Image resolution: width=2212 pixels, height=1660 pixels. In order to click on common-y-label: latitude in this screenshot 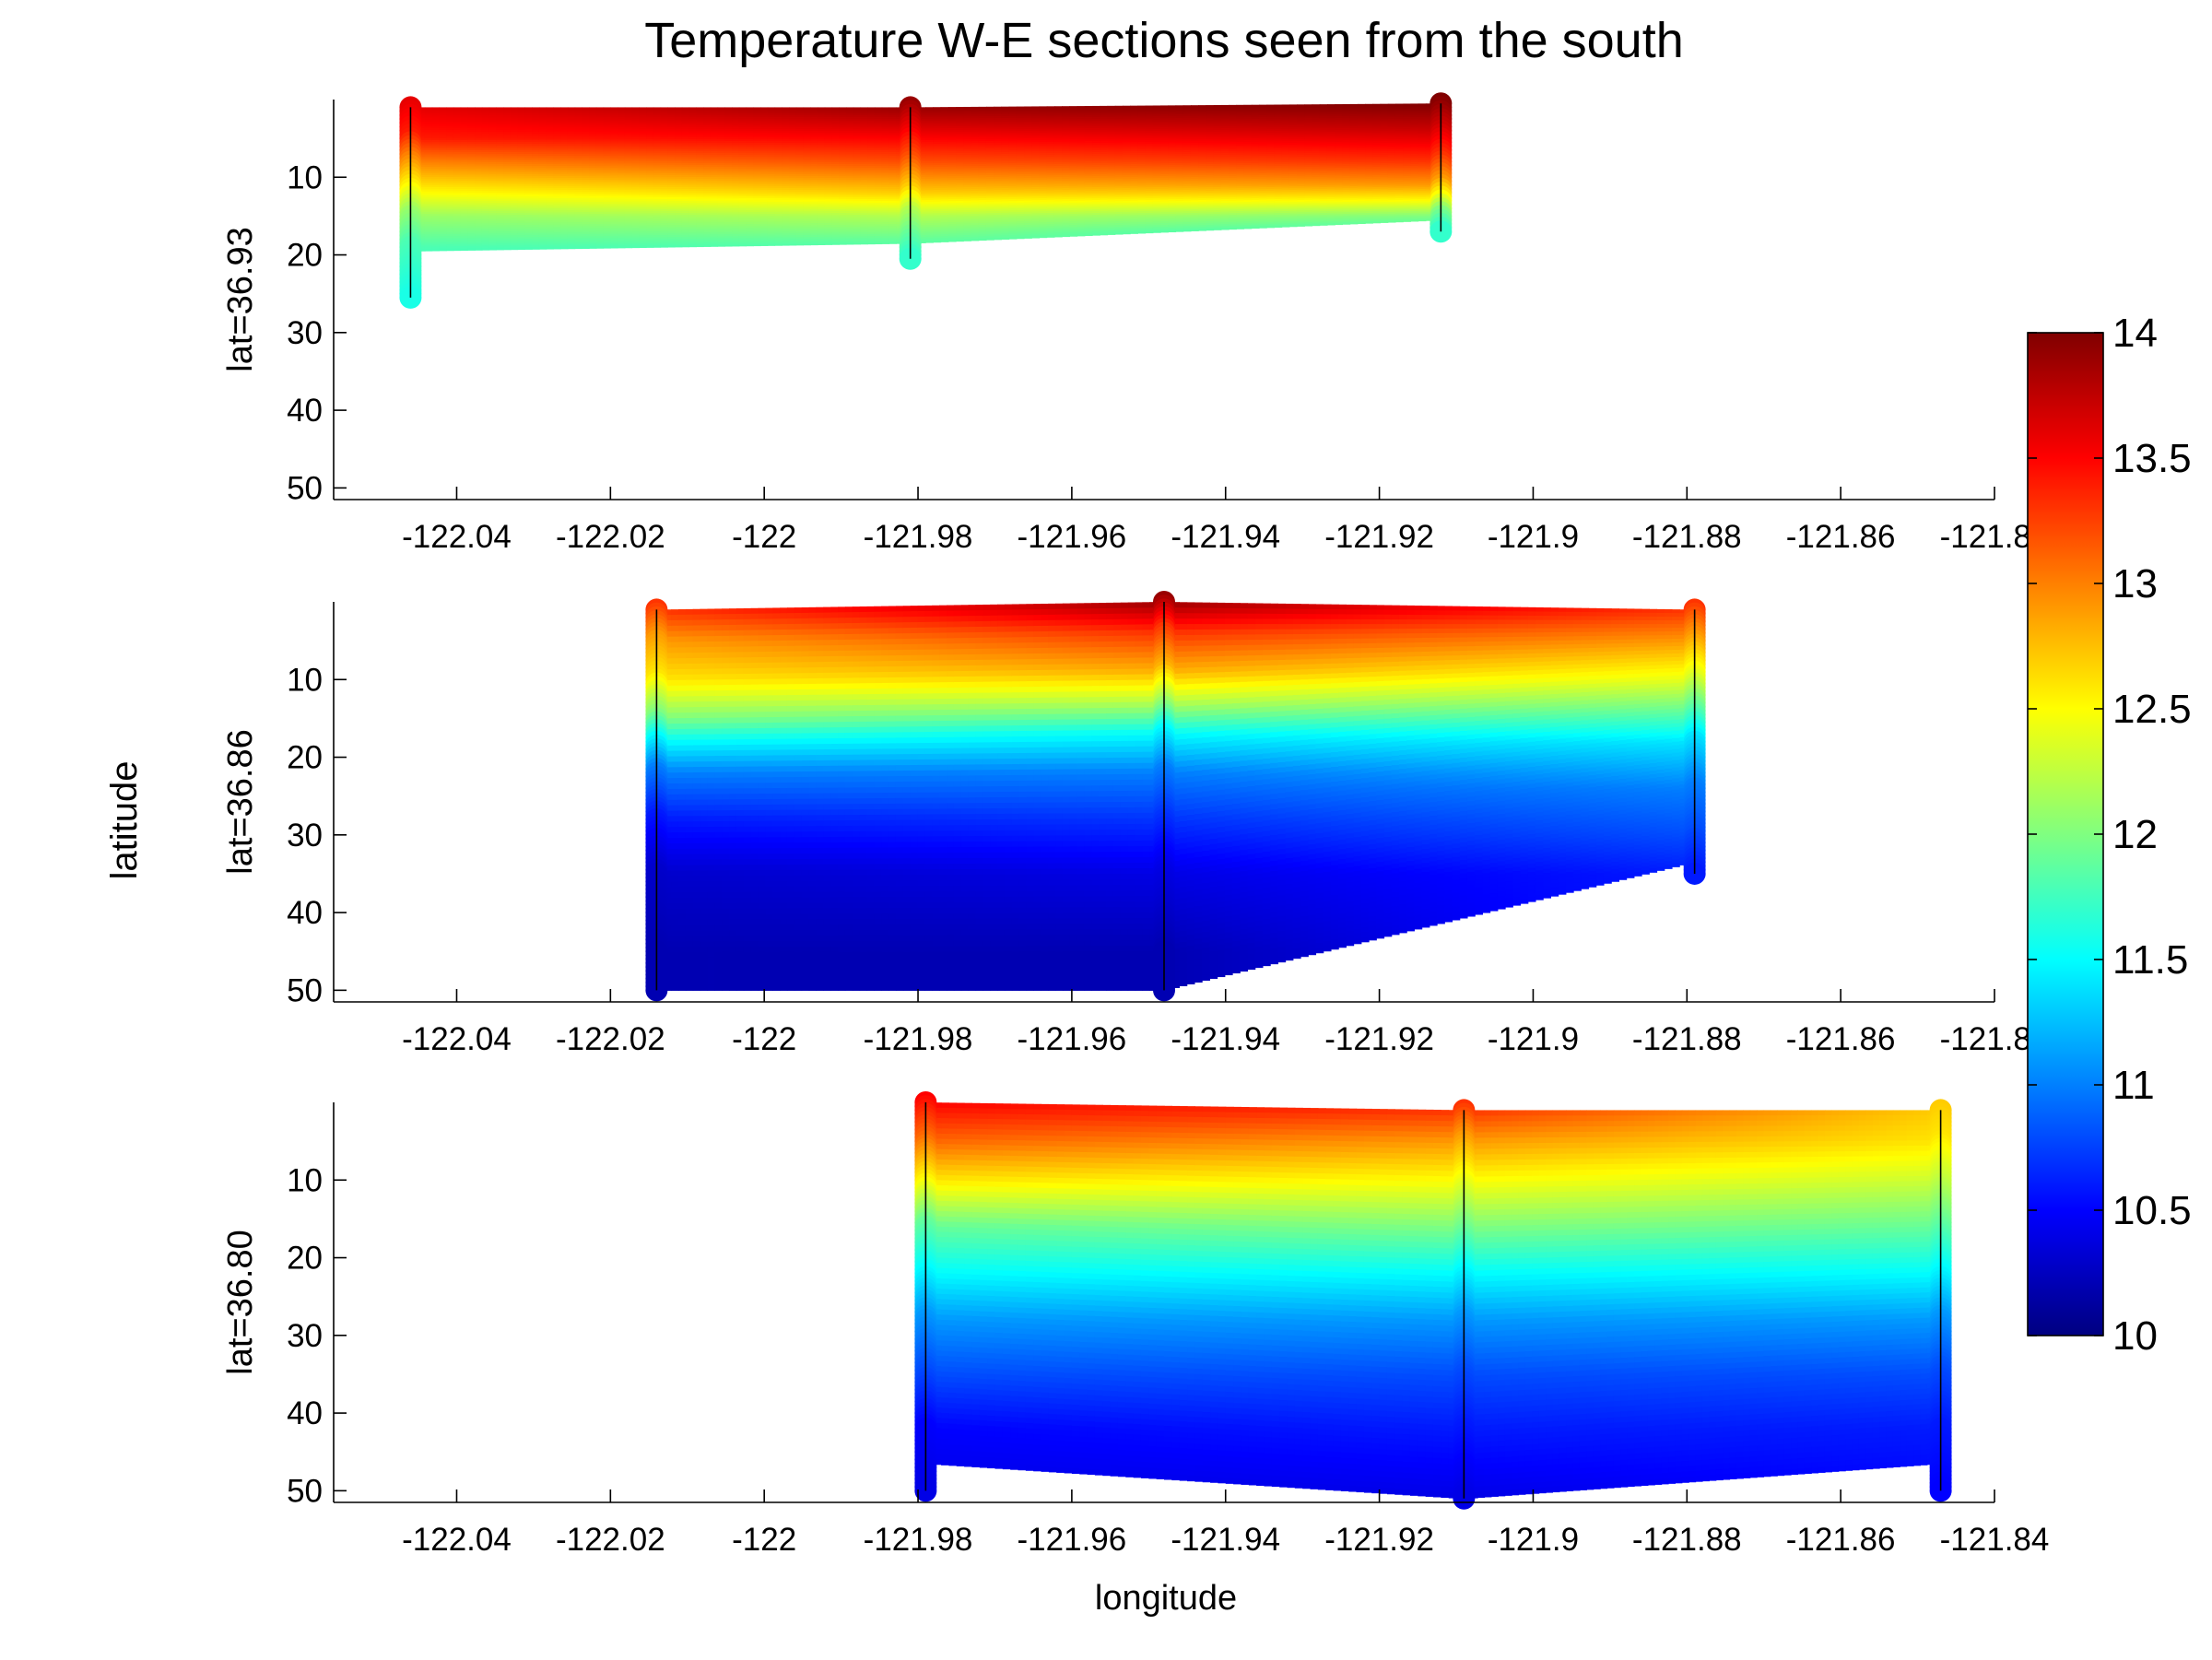, I will do `click(124, 820)`.